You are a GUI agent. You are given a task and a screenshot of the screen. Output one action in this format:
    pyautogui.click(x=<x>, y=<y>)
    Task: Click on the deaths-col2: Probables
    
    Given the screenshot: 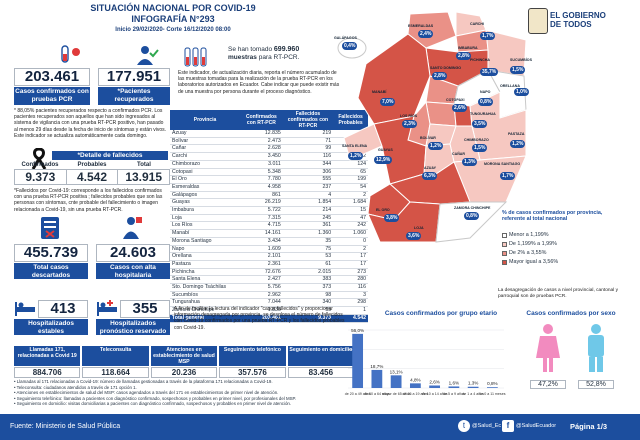 What is the action you would take?
    pyautogui.click(x=92, y=165)
    